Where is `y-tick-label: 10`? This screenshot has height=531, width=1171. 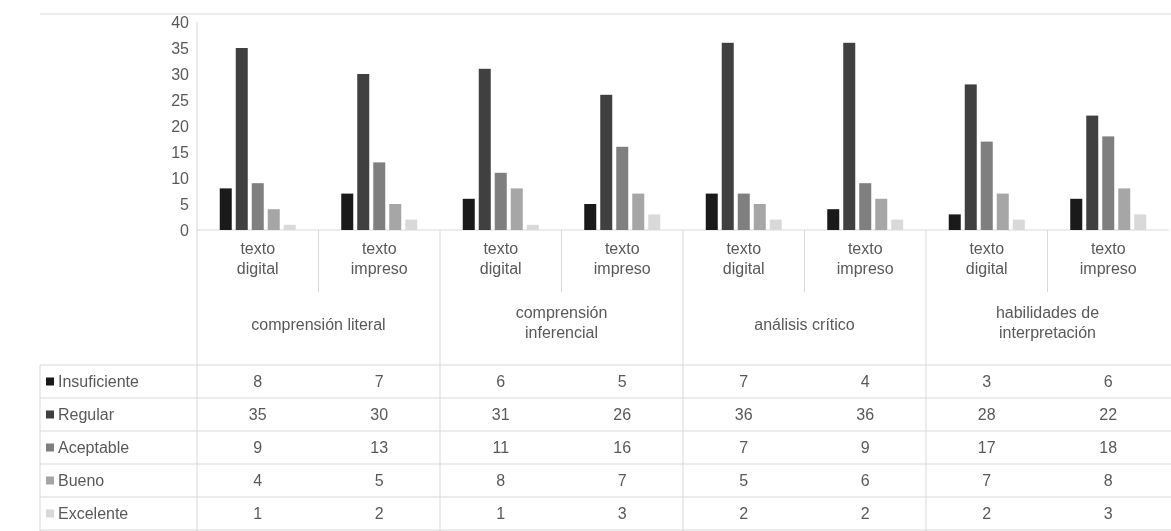
y-tick-label: 10 is located at coordinates (180, 178).